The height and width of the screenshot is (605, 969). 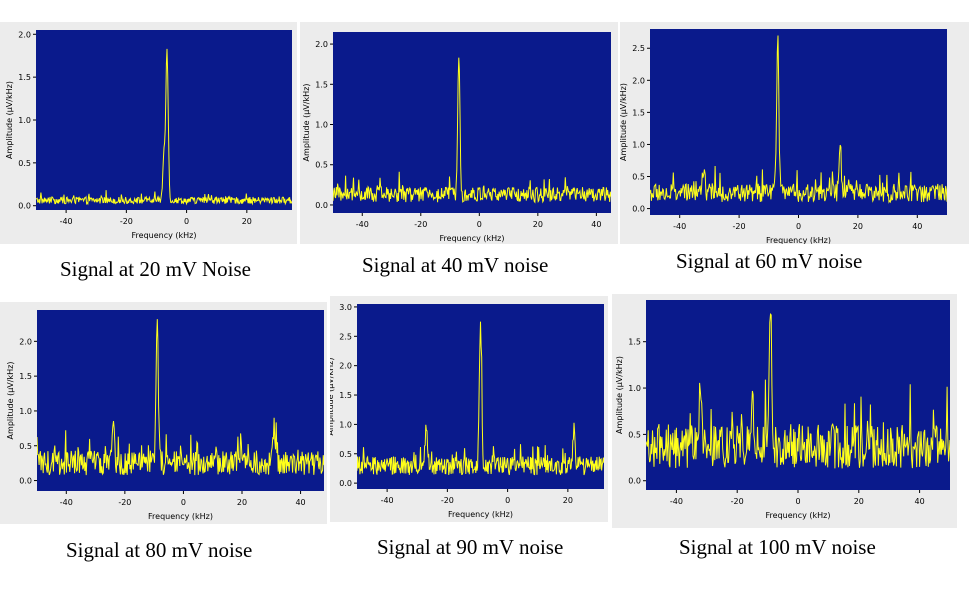 I want to click on caption-2: Signal at 40 mV noise, so click(x=455, y=265).